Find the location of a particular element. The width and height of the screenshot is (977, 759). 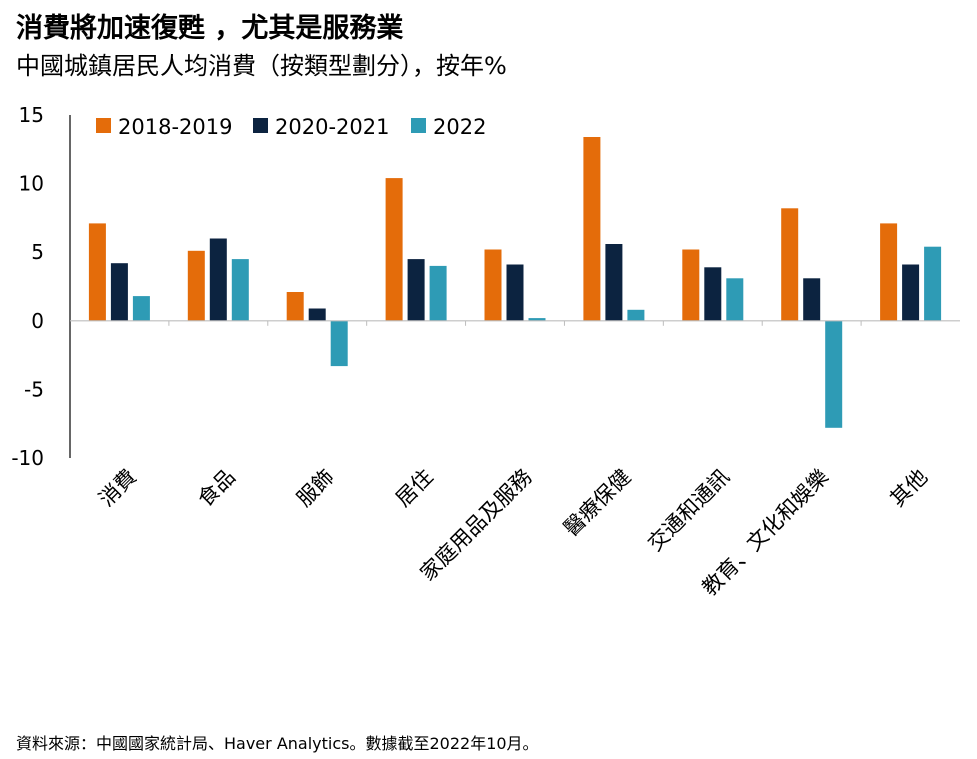

y-tick-label: 0 is located at coordinates (37, 321).